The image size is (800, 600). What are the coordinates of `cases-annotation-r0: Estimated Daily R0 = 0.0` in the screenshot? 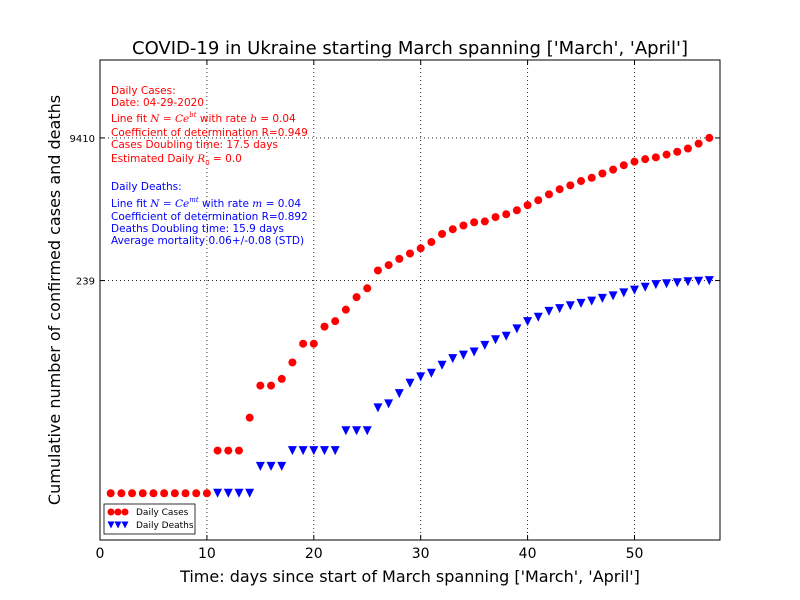 It's located at (176, 160).